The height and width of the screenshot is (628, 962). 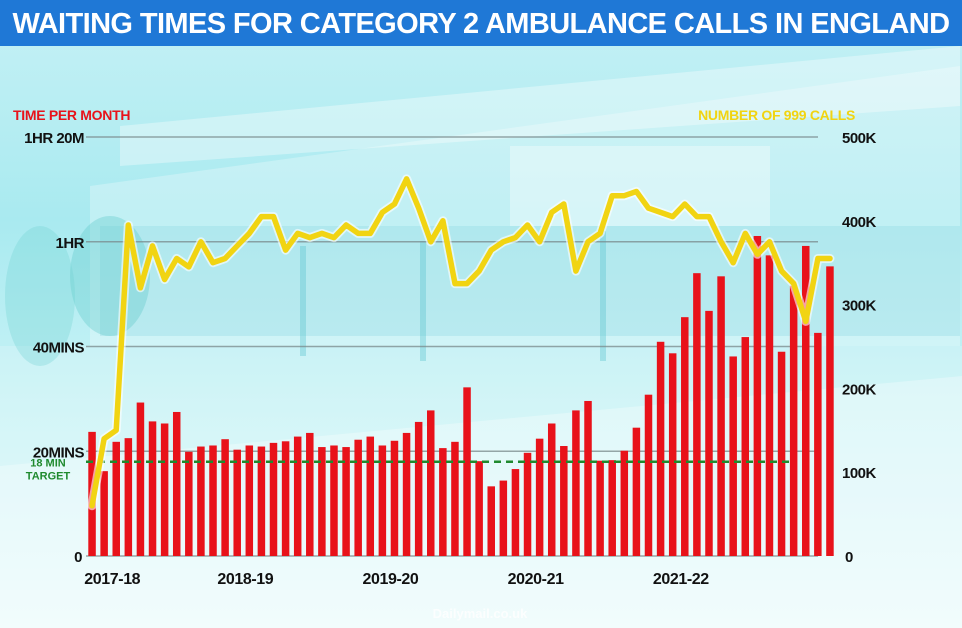 I want to click on target-label: 18 MIN, so click(x=48, y=464).